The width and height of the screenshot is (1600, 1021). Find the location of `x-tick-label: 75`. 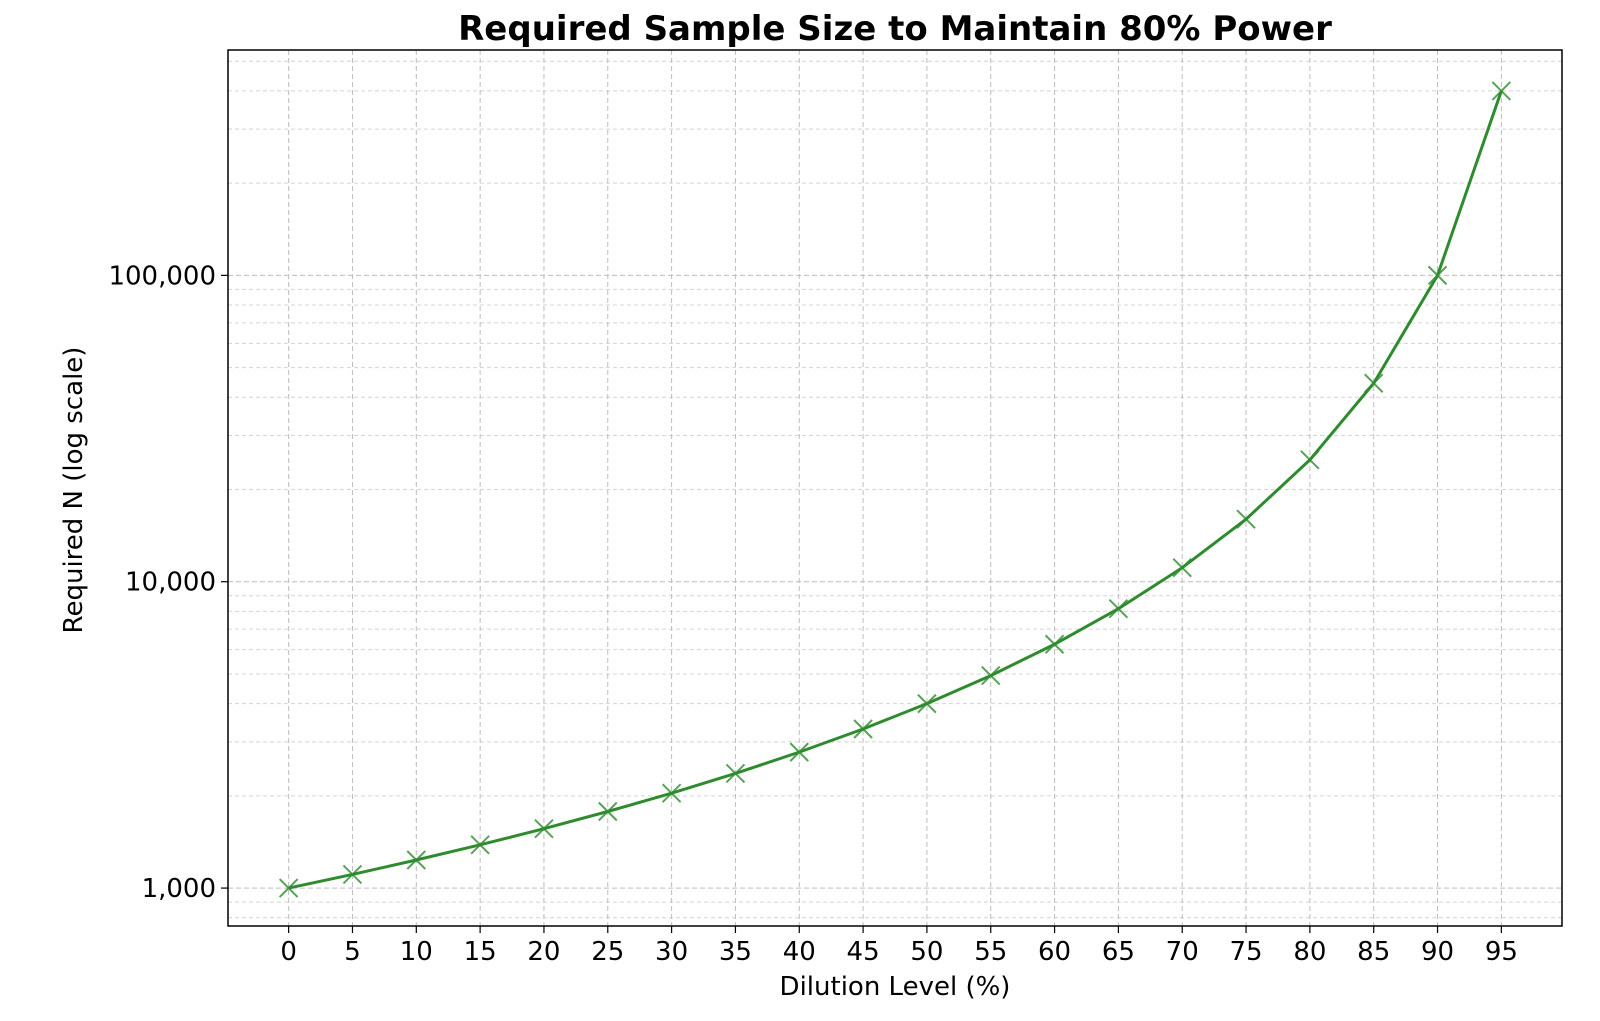

x-tick-label: 75 is located at coordinates (1246, 952).